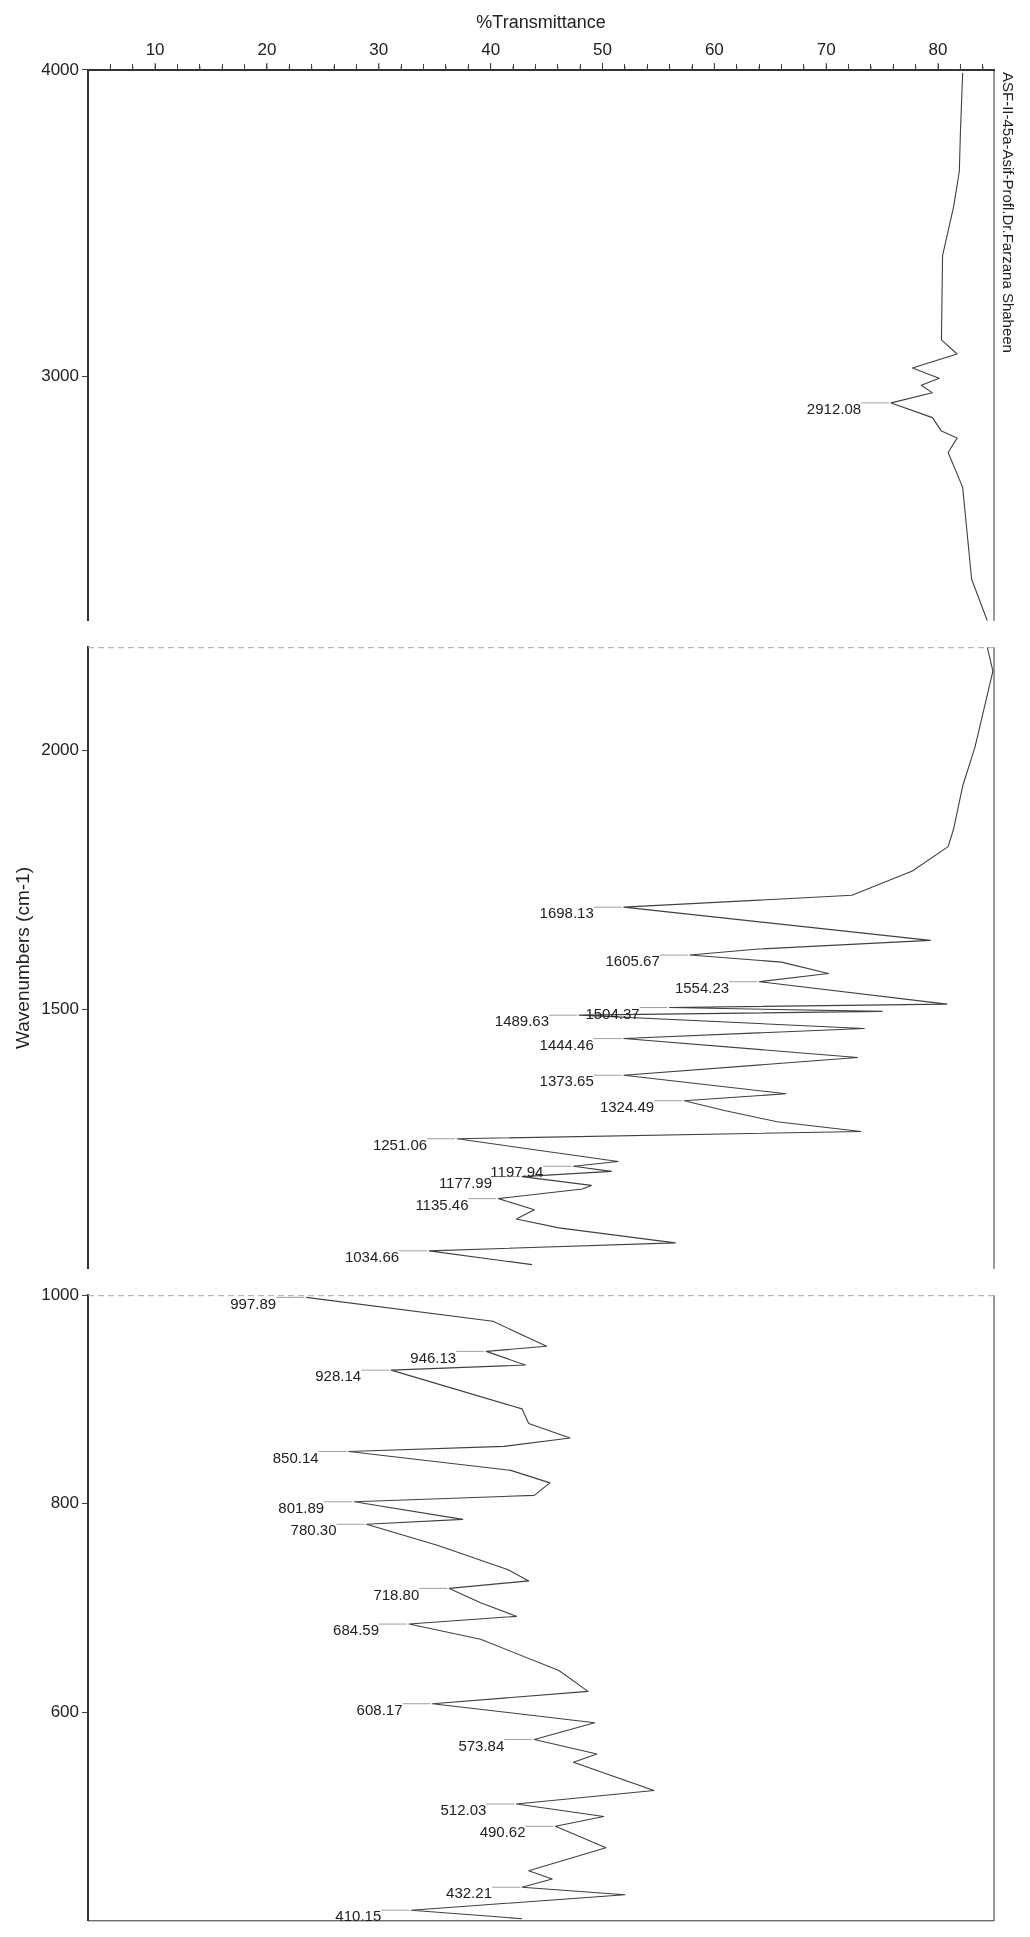 Image resolution: width=1030 pixels, height=1937 pixels. What do you see at coordinates (372, 1256) in the screenshot?
I see `annotation: 1034.66` at bounding box center [372, 1256].